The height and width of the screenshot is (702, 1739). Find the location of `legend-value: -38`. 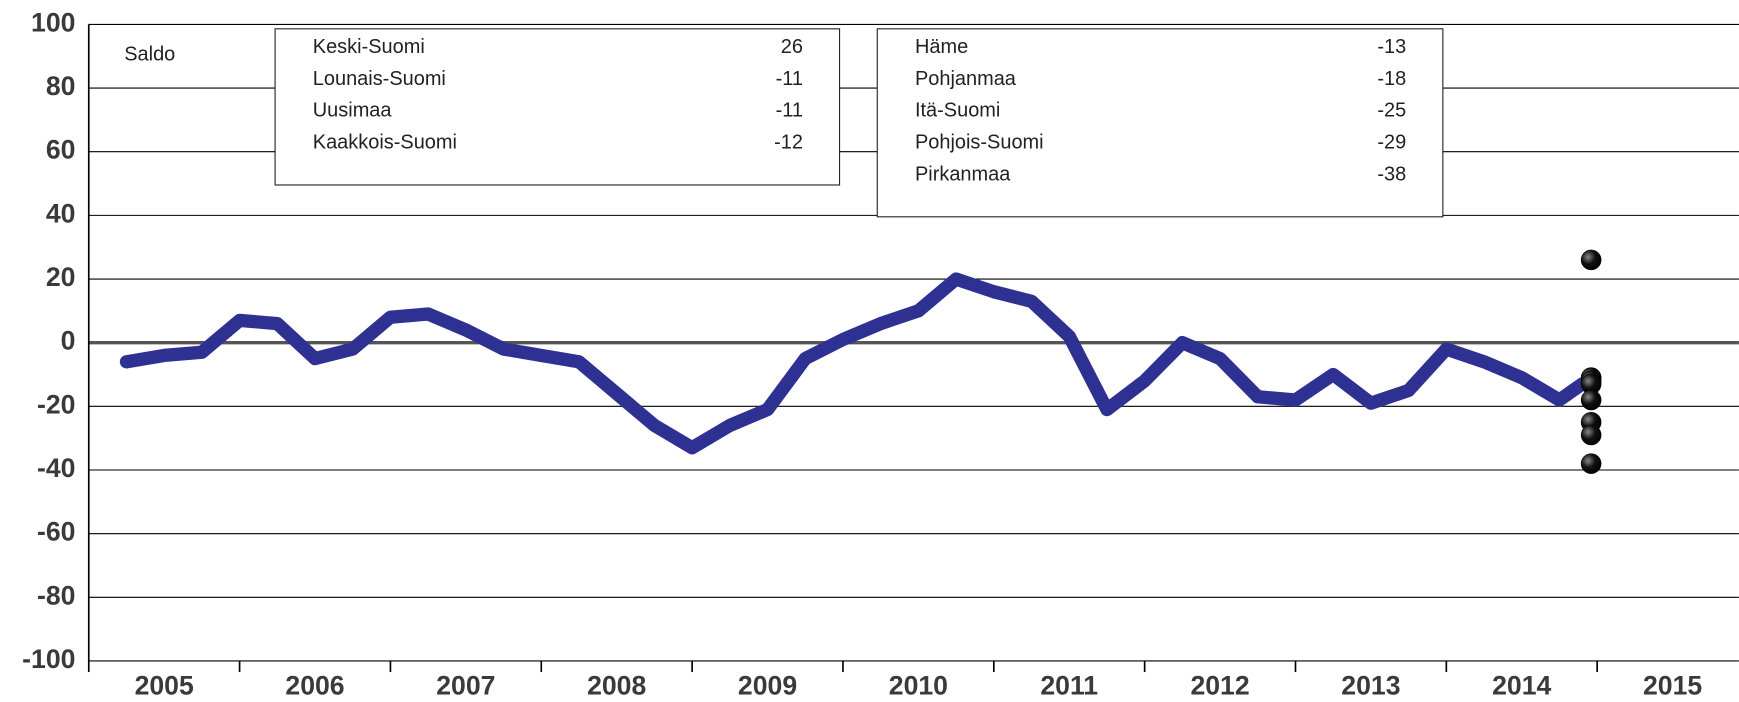

legend-value: -38 is located at coordinates (1391, 174).